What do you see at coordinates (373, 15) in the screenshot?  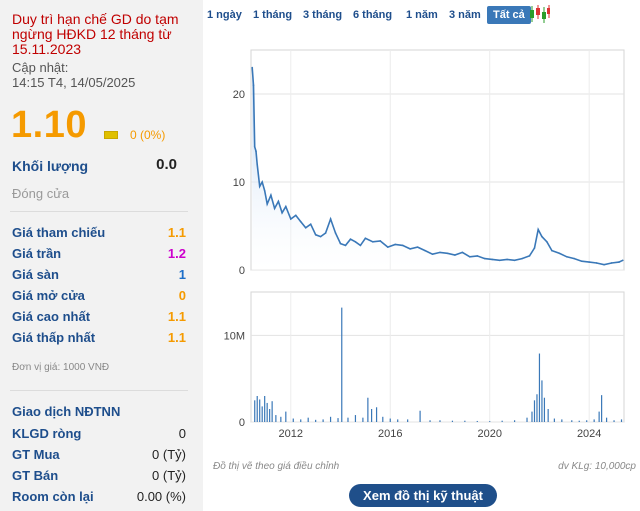 I see `tab-6-months: 6 tháng` at bounding box center [373, 15].